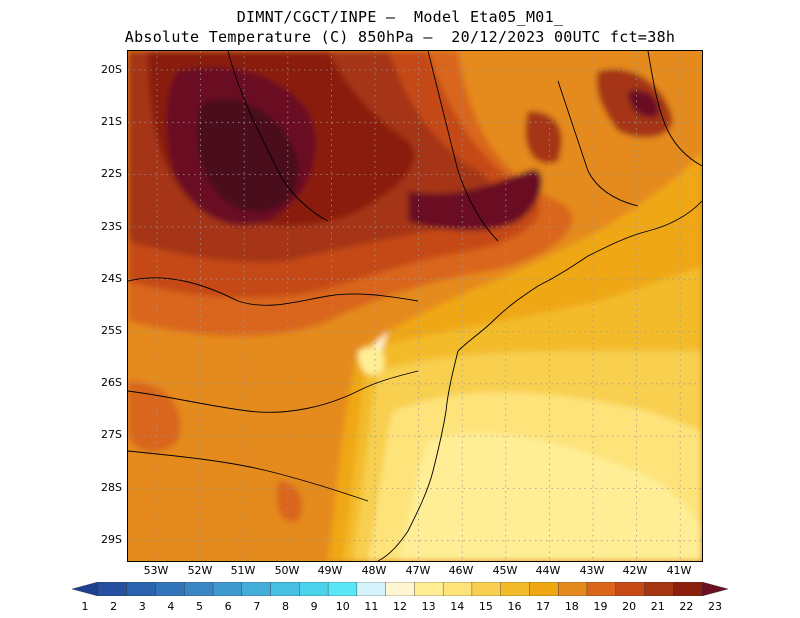 The image size is (800, 618). I want to click on lat-label: 29S, so click(111, 539).